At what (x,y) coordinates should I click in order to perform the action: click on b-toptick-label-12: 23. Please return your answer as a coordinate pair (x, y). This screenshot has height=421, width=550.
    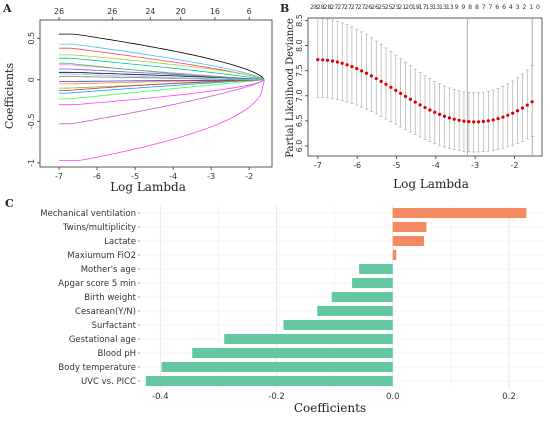
    Looking at the image, I should click on (396, 7).